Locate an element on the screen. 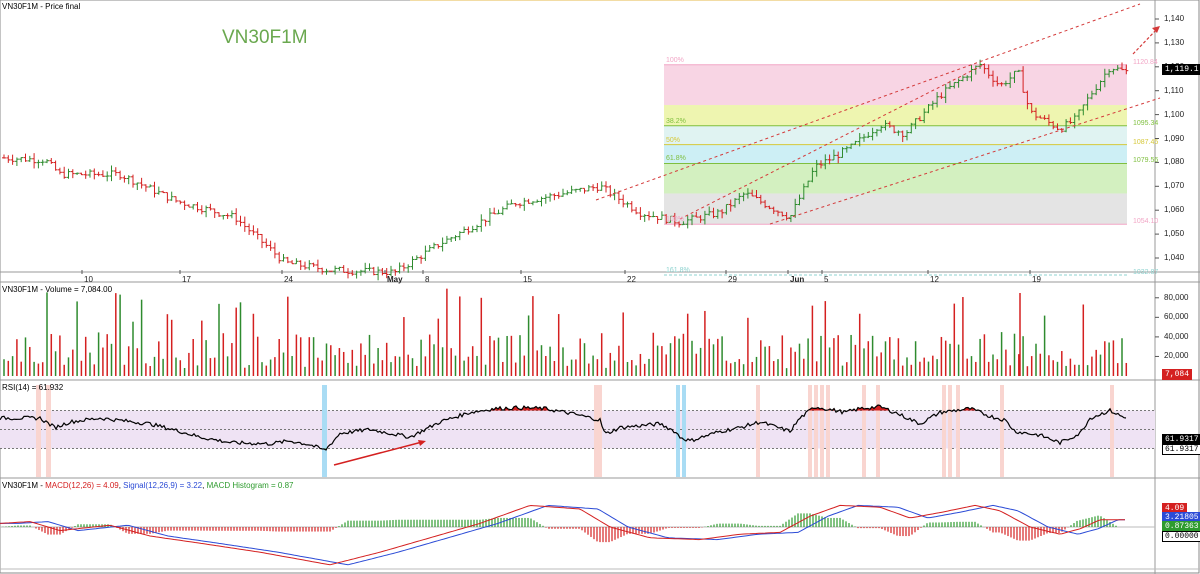 The height and width of the screenshot is (574, 1200). price-axis-label: 1,110 is located at coordinates (1174, 90).